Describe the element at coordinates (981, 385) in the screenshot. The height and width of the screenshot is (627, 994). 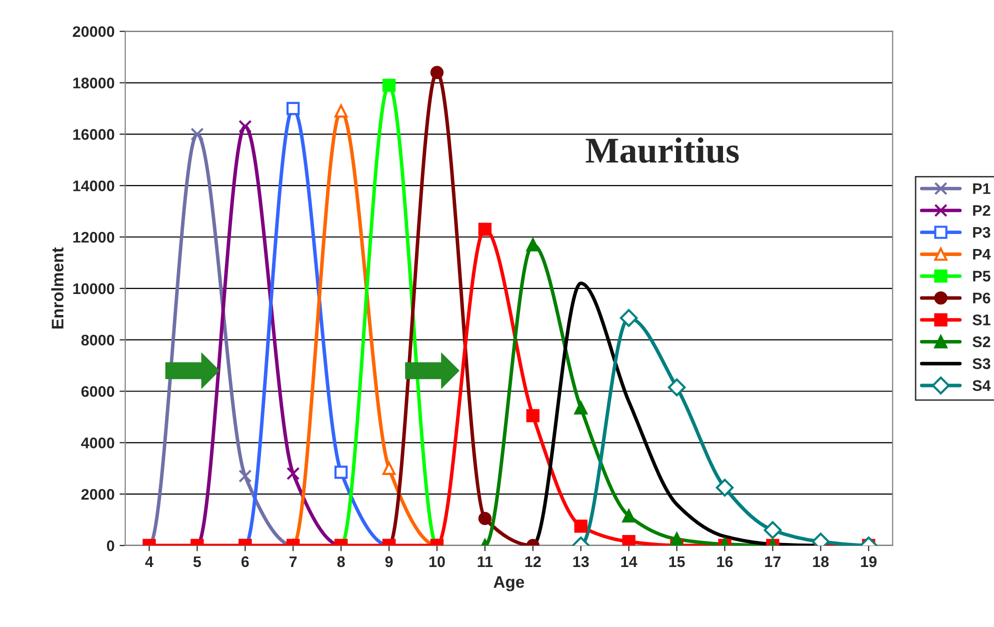
I see `legend-label: S4` at that location.